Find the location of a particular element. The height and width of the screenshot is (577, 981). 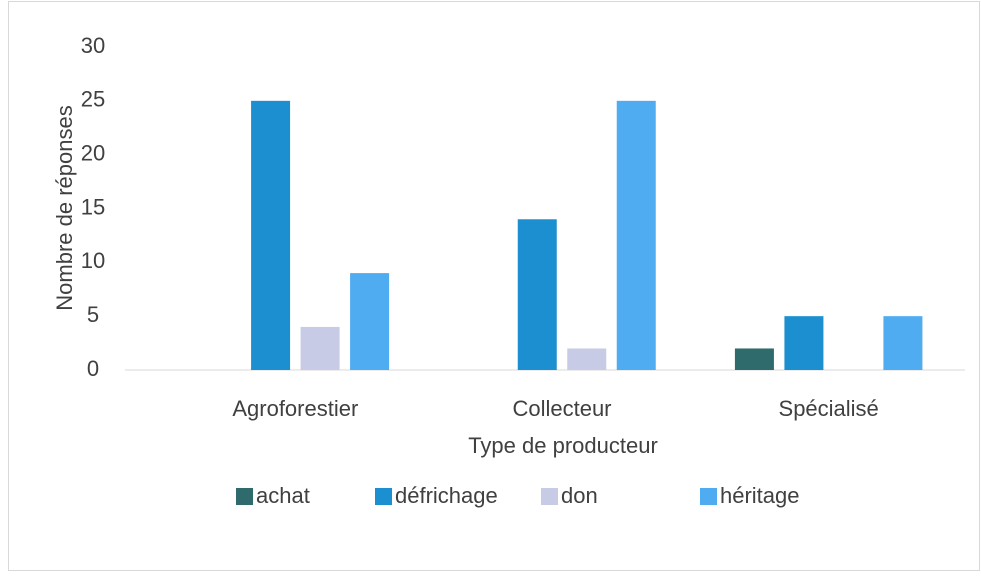

x-tick-label: Collecteur is located at coordinates (561, 408).